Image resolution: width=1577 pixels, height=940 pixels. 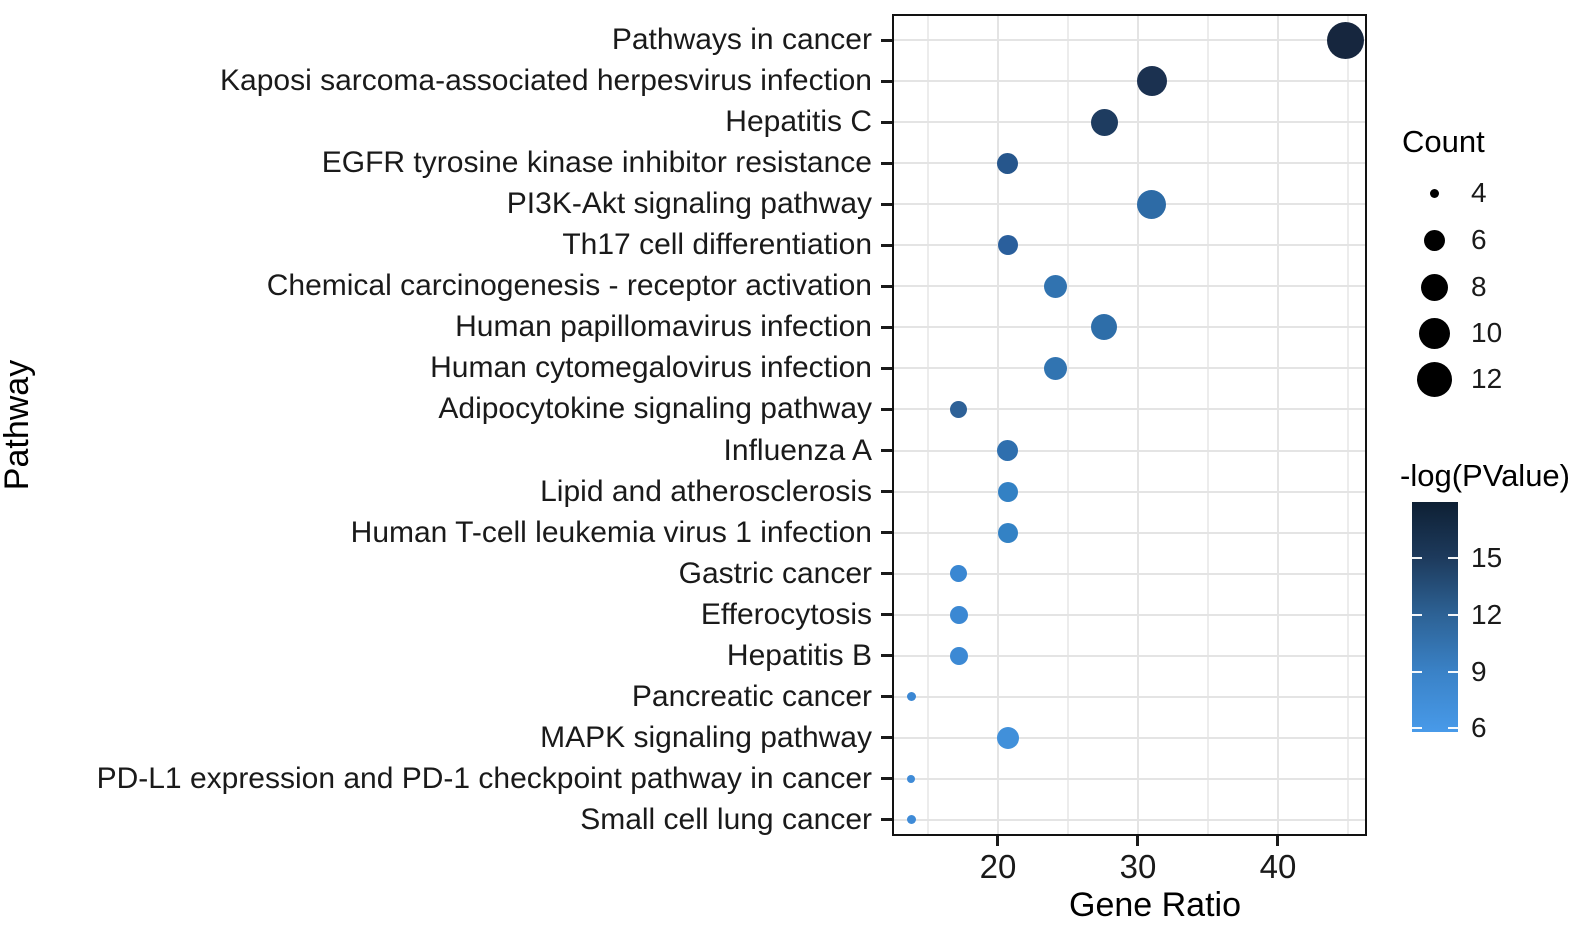 I want to click on x-axis-tick-label: 40, so click(x=1278, y=866).